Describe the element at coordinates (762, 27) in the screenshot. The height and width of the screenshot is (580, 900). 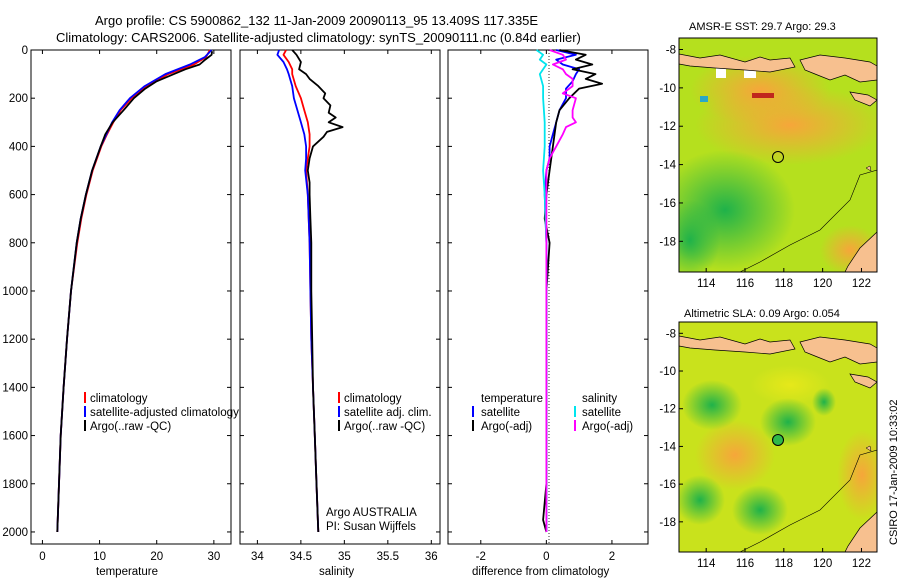
I see `sst-map-title: AMSR-E SST: 29.7 Argo: 29.3` at that location.